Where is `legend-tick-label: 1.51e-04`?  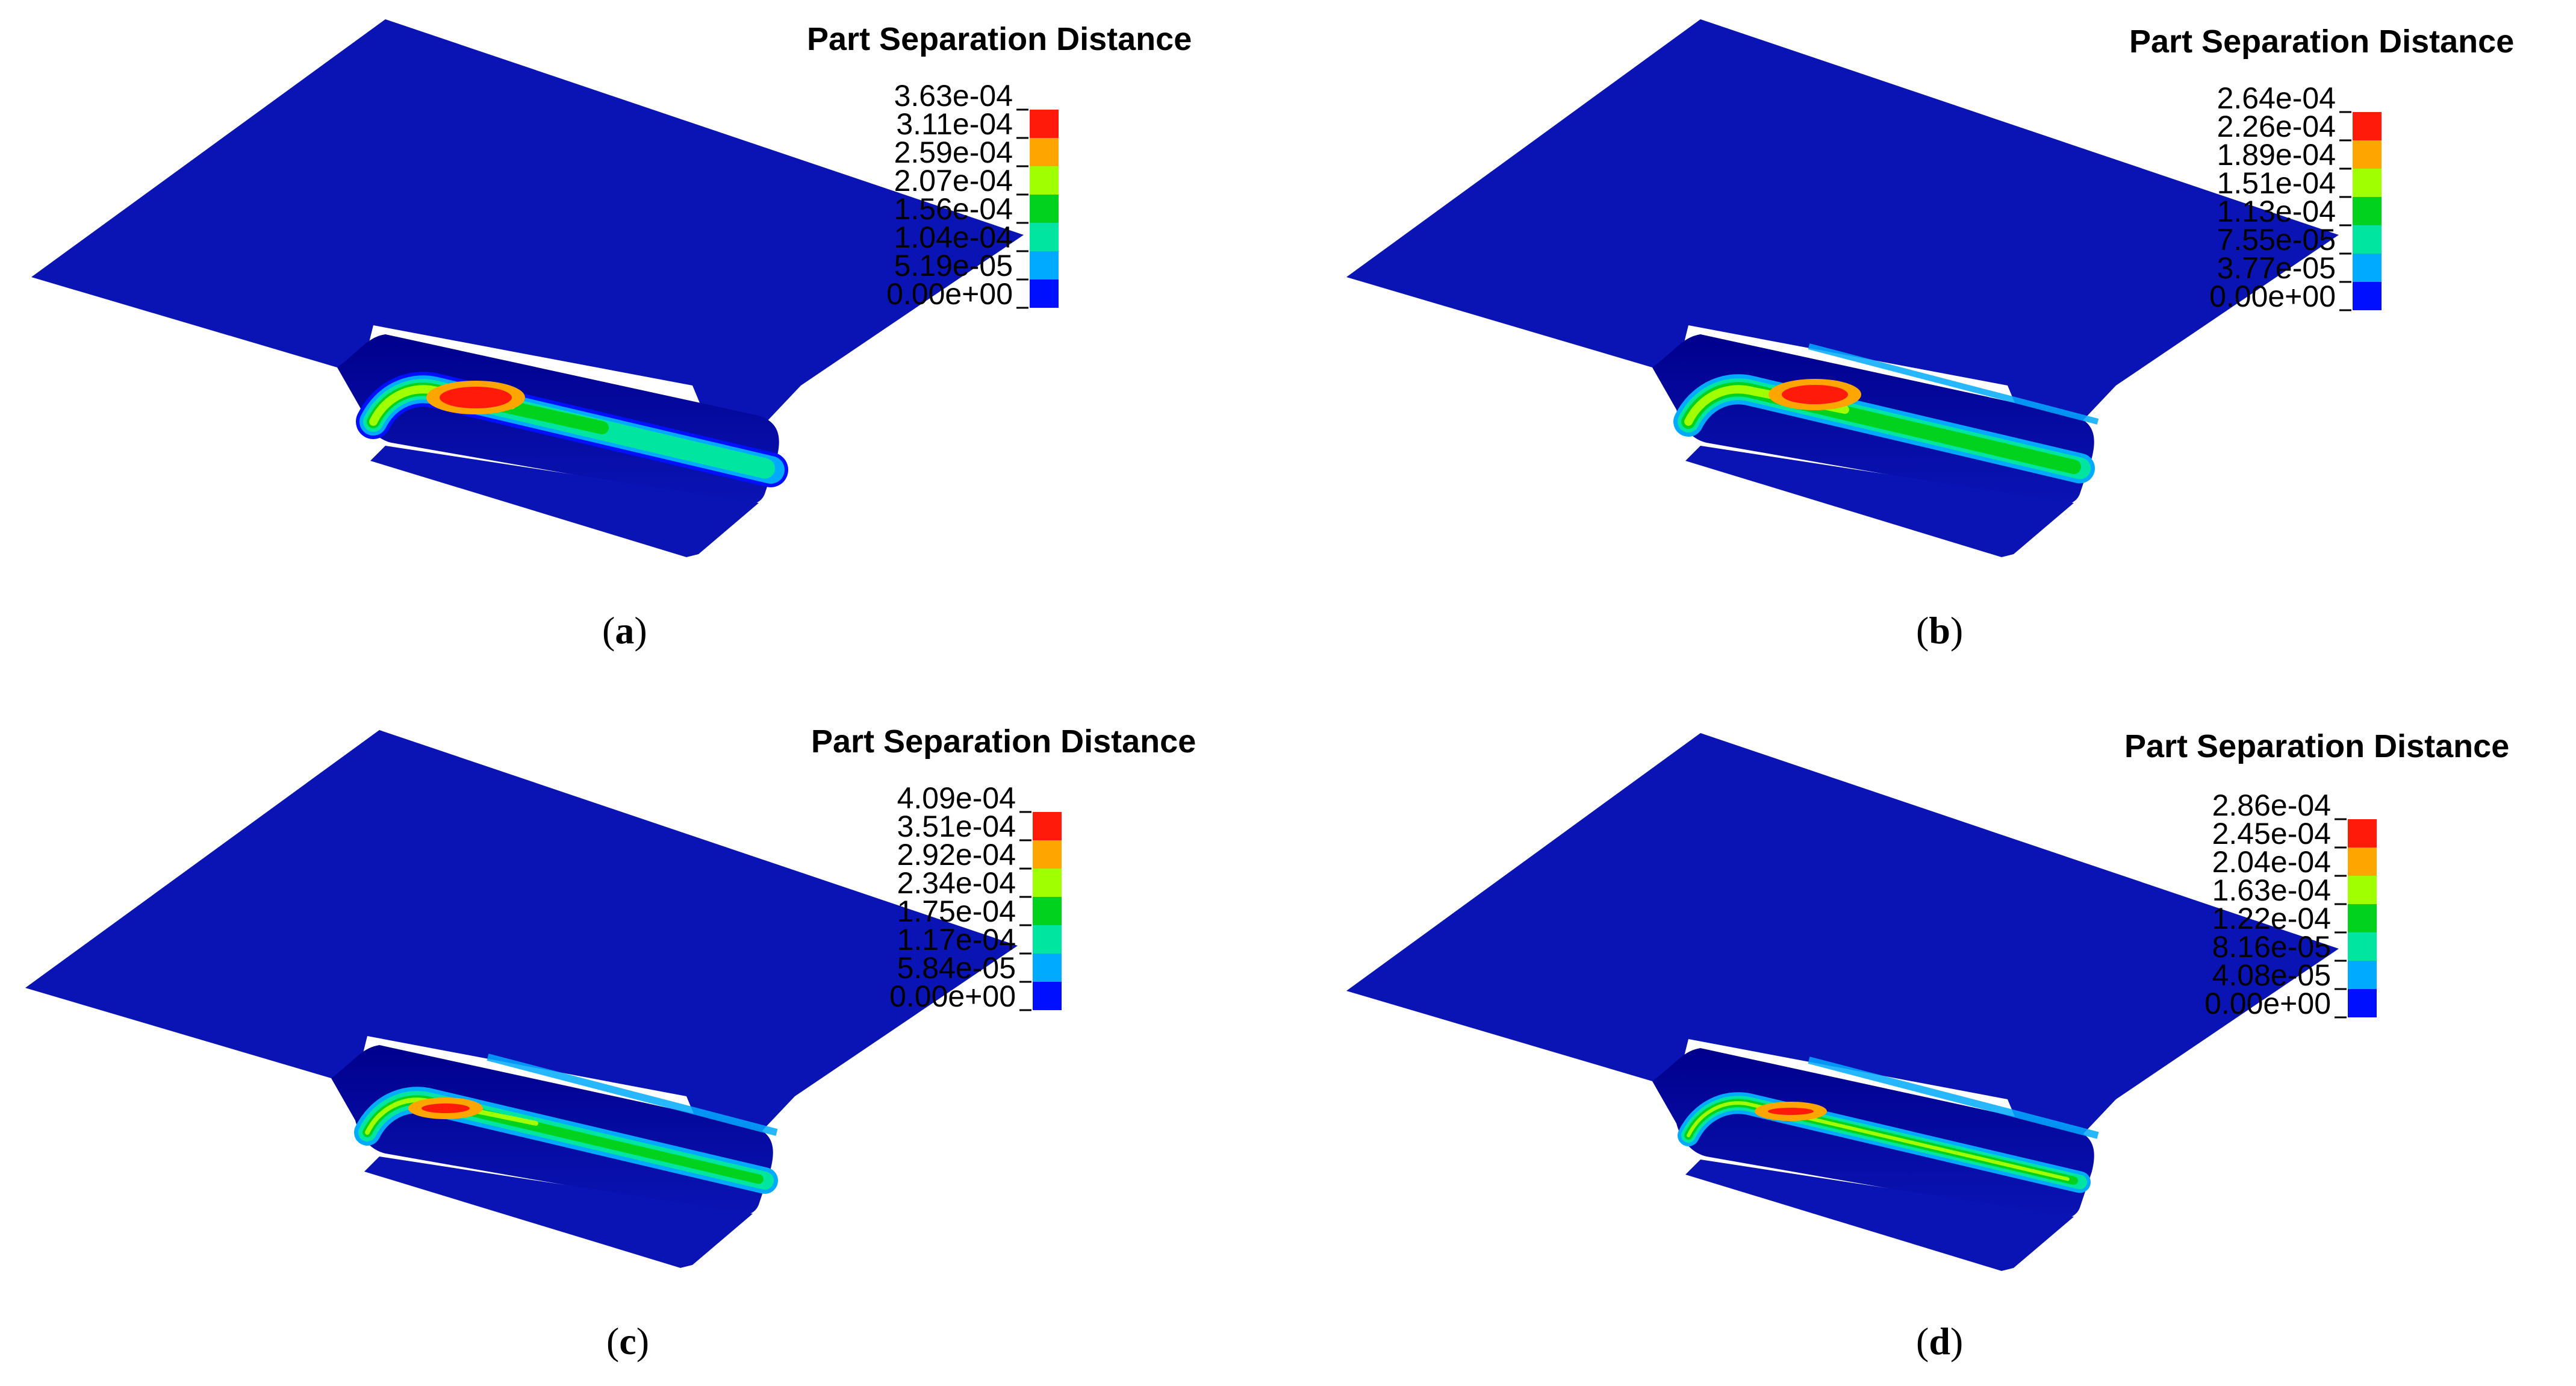
legend-tick-label: 1.51e-04 is located at coordinates (2276, 183).